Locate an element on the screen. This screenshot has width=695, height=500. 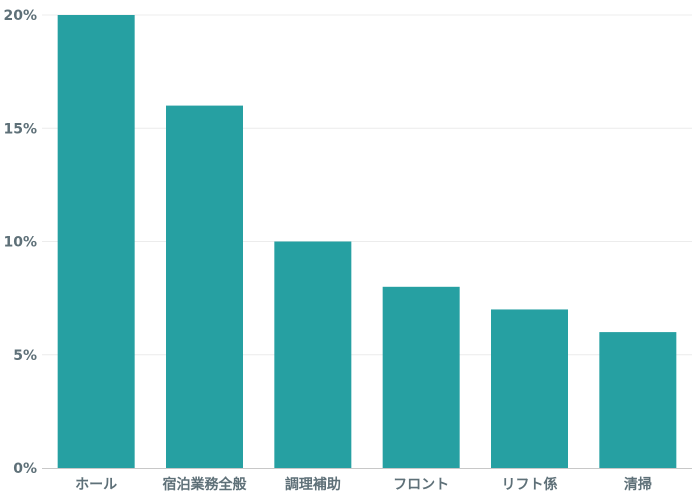
y-tick-label: 10% is located at coordinates (20, 243).